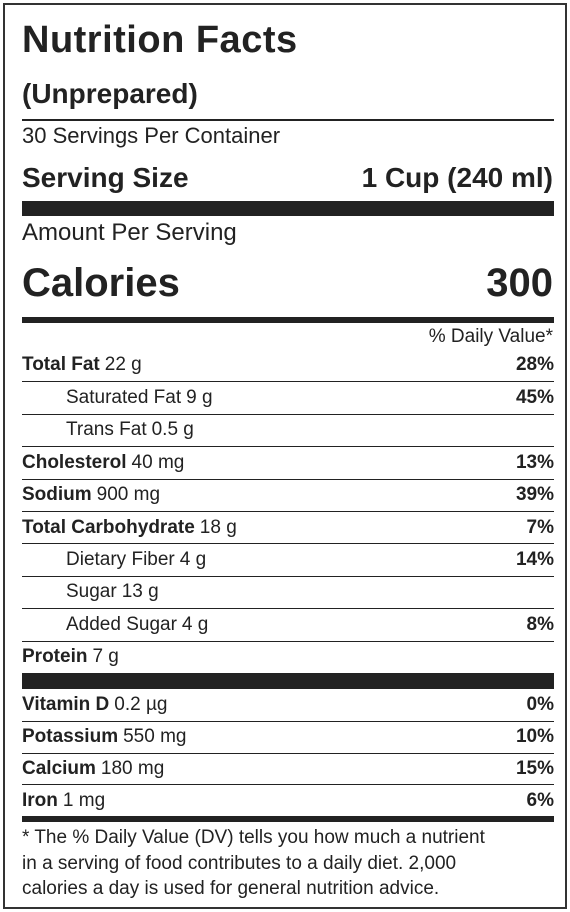 This screenshot has width=570, height=912. What do you see at coordinates (106, 430) in the screenshot?
I see `nutrient-name: Trans Fat` at bounding box center [106, 430].